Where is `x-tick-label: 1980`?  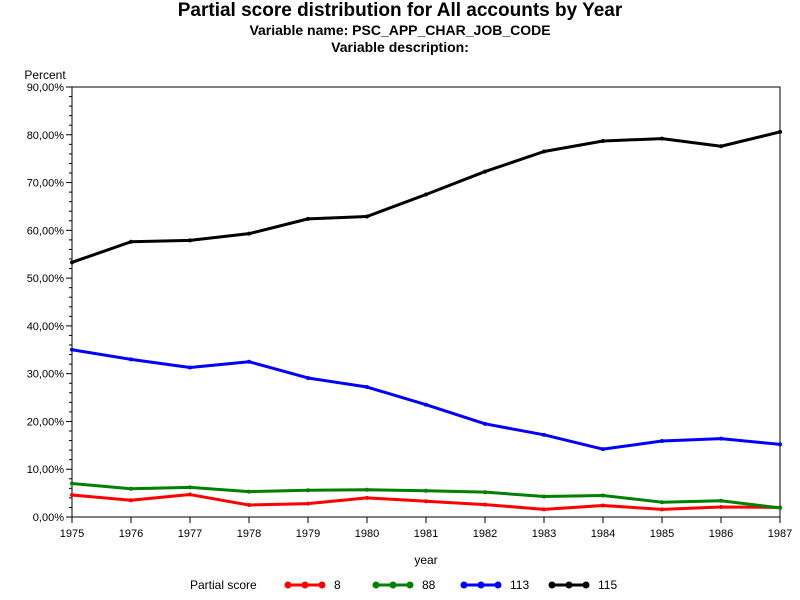
x-tick-label: 1980 is located at coordinates (367, 534).